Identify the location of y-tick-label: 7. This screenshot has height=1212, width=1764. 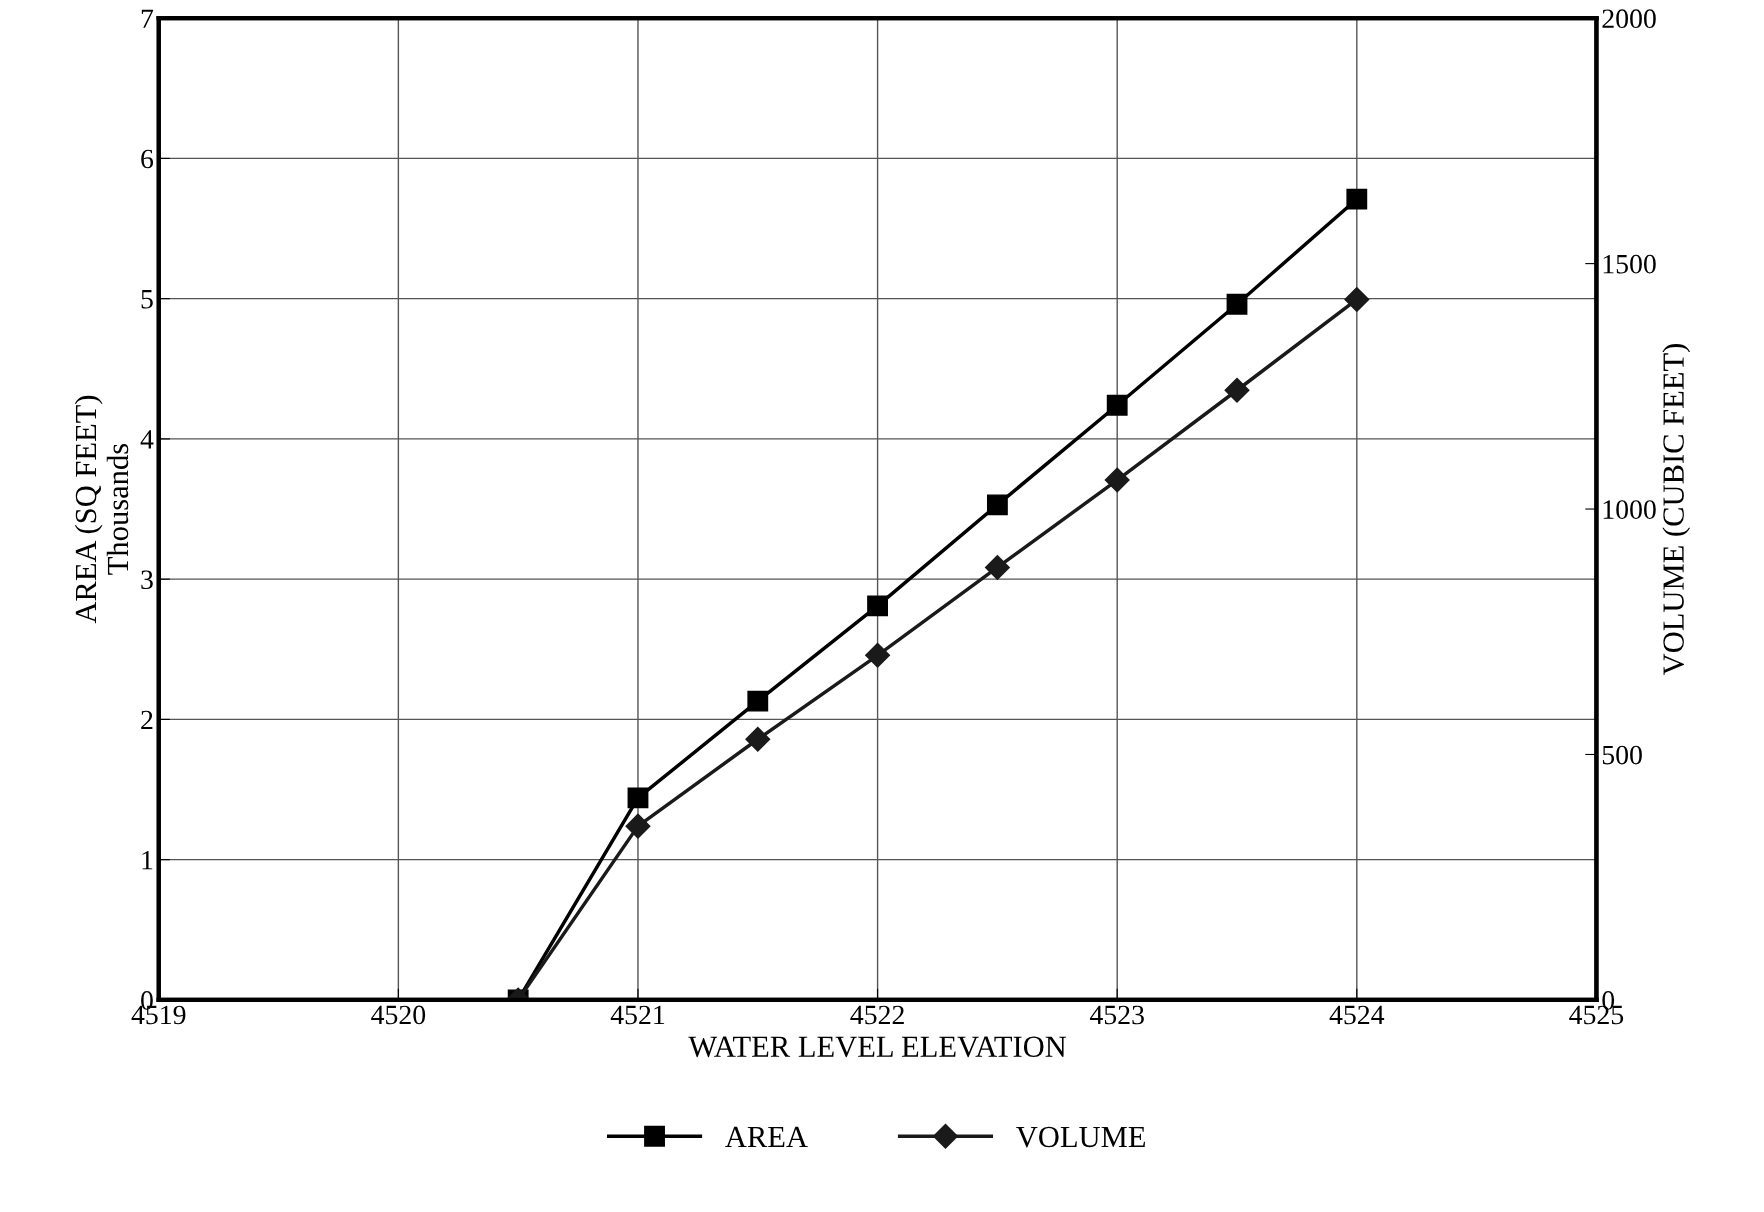
(147, 18).